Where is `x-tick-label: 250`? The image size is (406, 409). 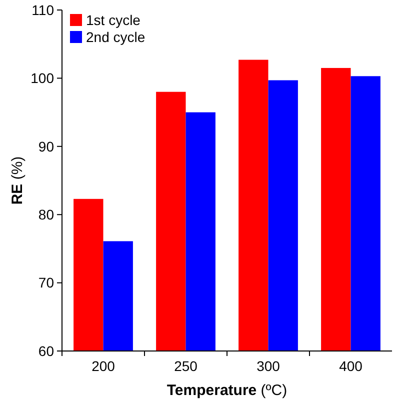 x-tick-label: 250 is located at coordinates (186, 366).